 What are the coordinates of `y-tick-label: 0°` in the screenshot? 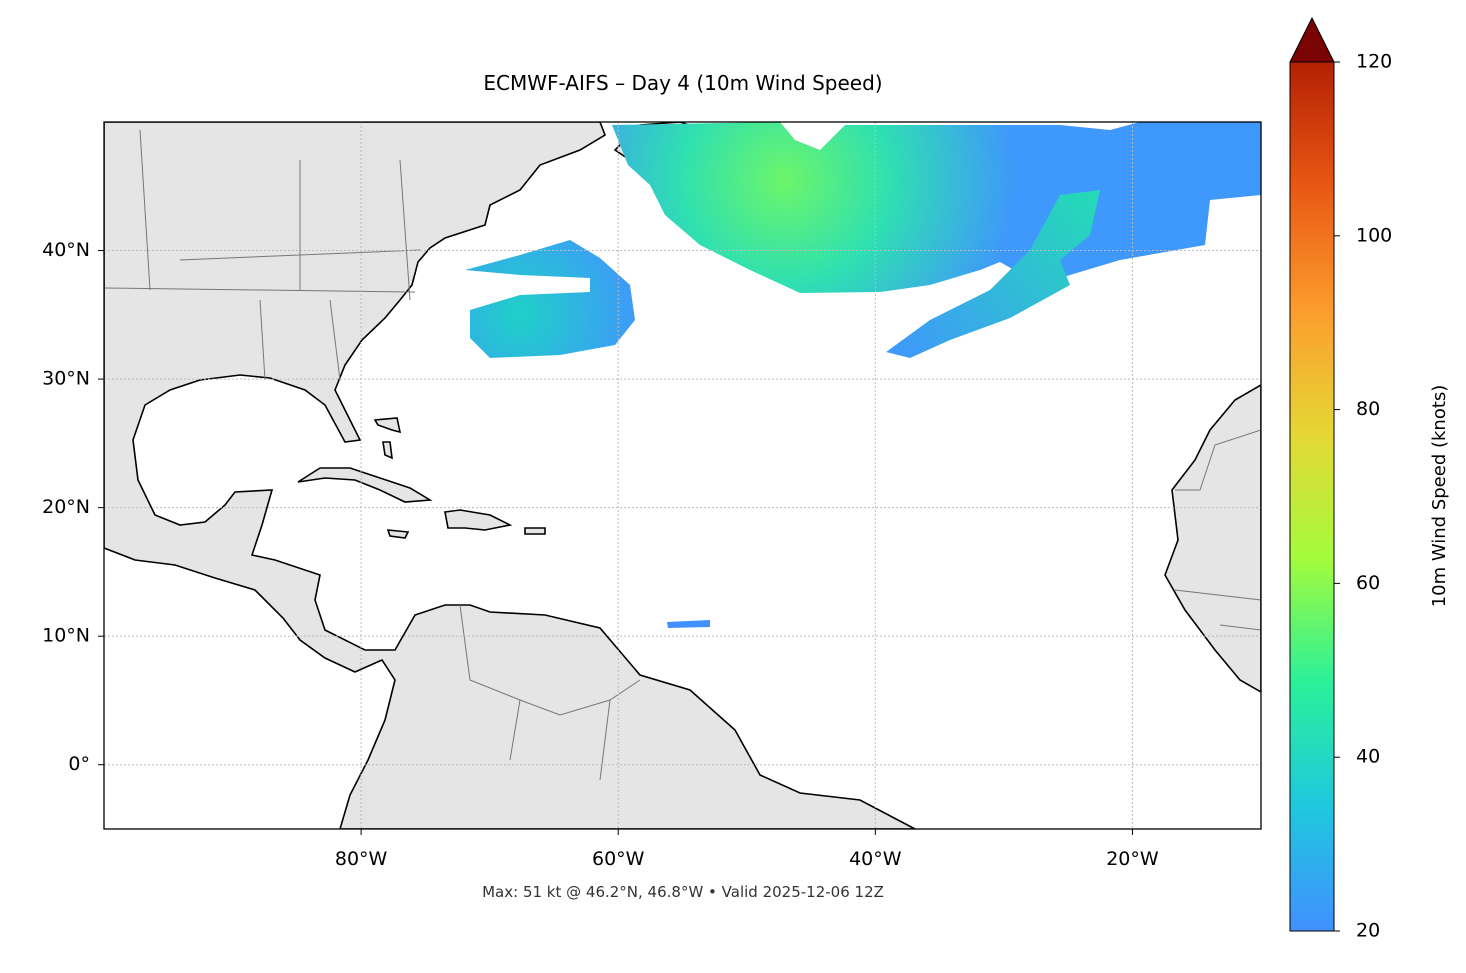 It's located at (79, 764).